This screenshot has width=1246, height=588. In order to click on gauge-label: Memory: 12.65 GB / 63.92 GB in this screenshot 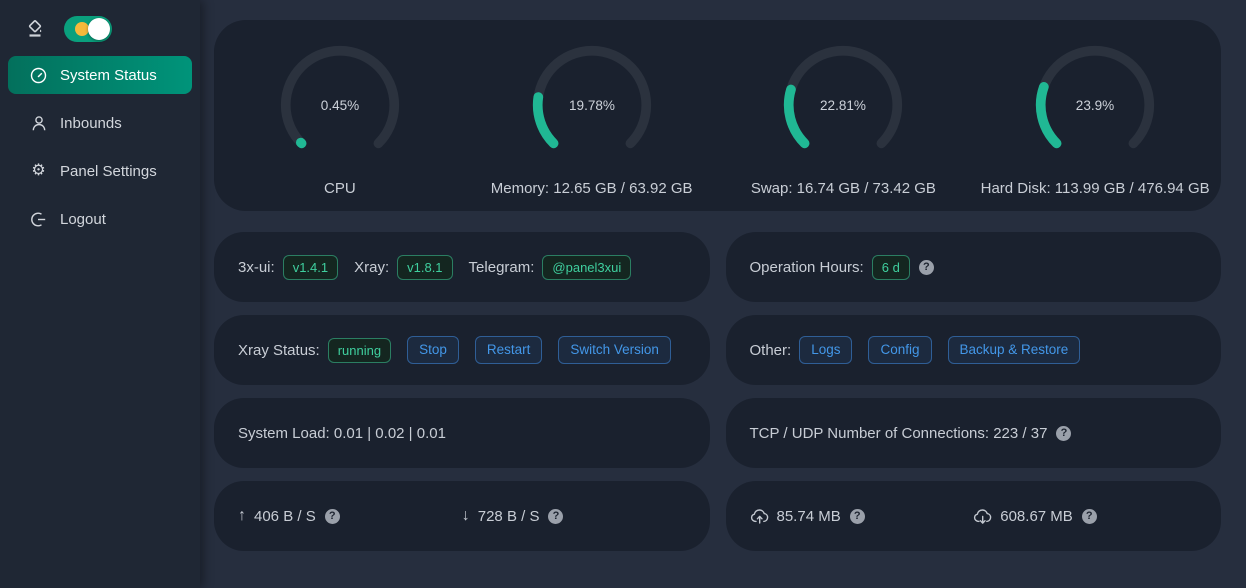, I will do `click(591, 188)`.